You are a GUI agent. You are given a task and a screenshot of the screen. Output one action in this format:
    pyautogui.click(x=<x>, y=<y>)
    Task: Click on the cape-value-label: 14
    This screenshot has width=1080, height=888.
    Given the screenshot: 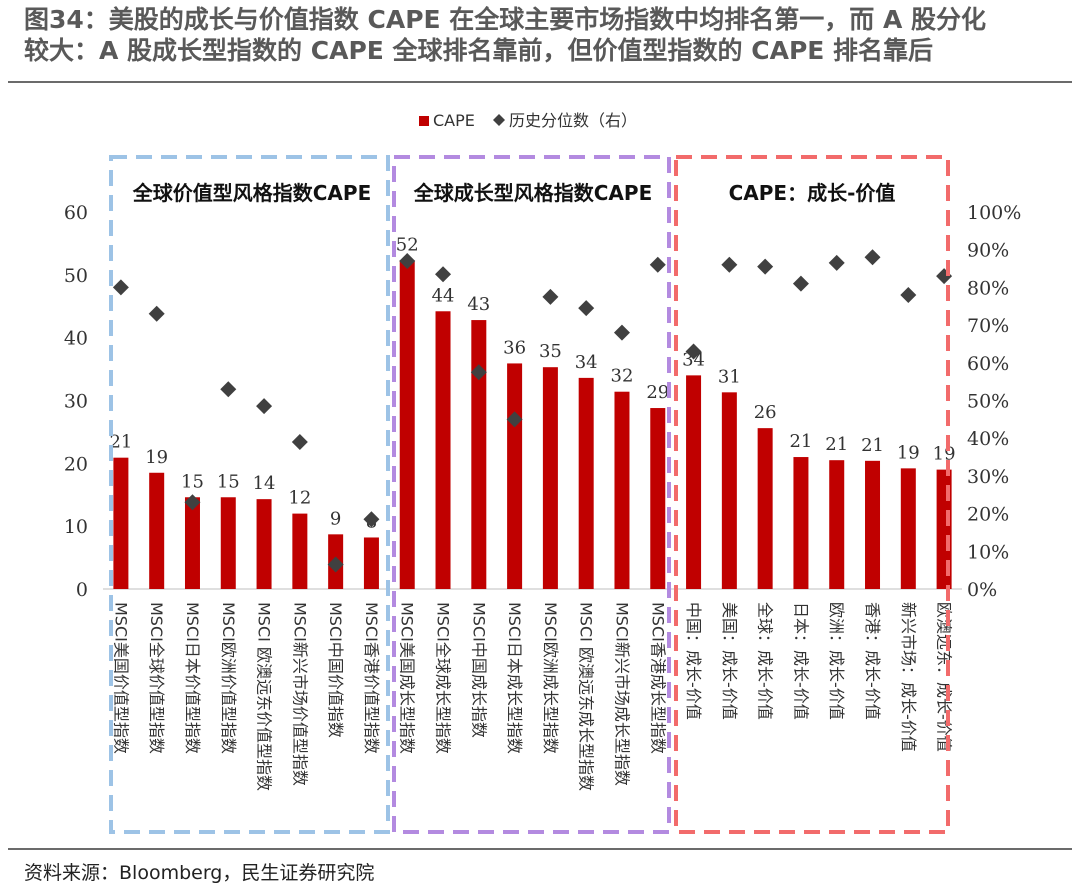 What is the action you would take?
    pyautogui.click(x=264, y=483)
    